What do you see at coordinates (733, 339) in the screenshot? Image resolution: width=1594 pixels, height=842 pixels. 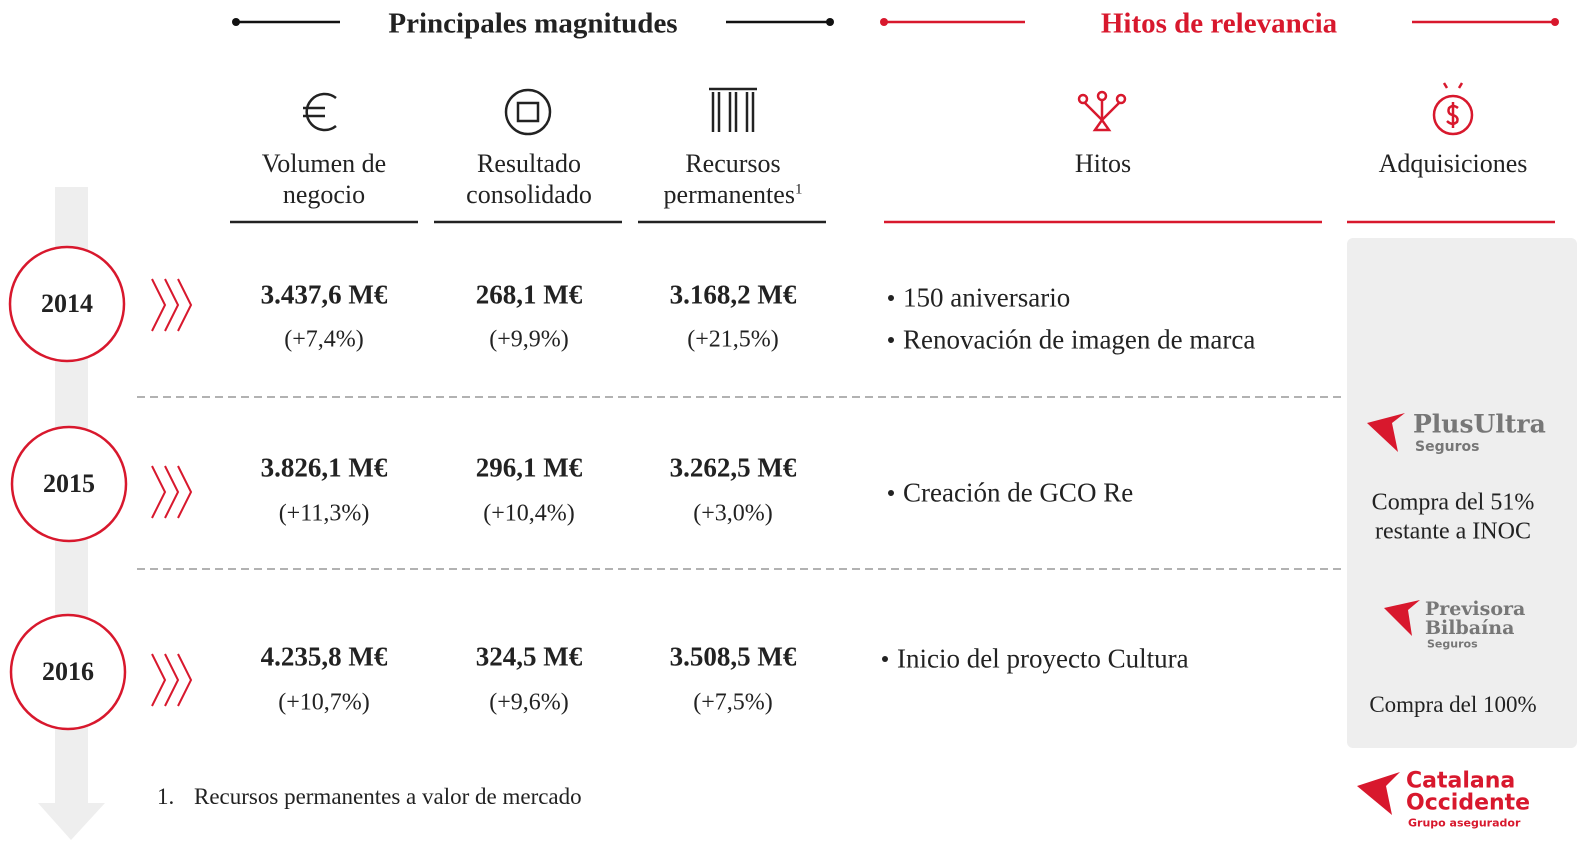 I see `change: (+21,5%)` at bounding box center [733, 339].